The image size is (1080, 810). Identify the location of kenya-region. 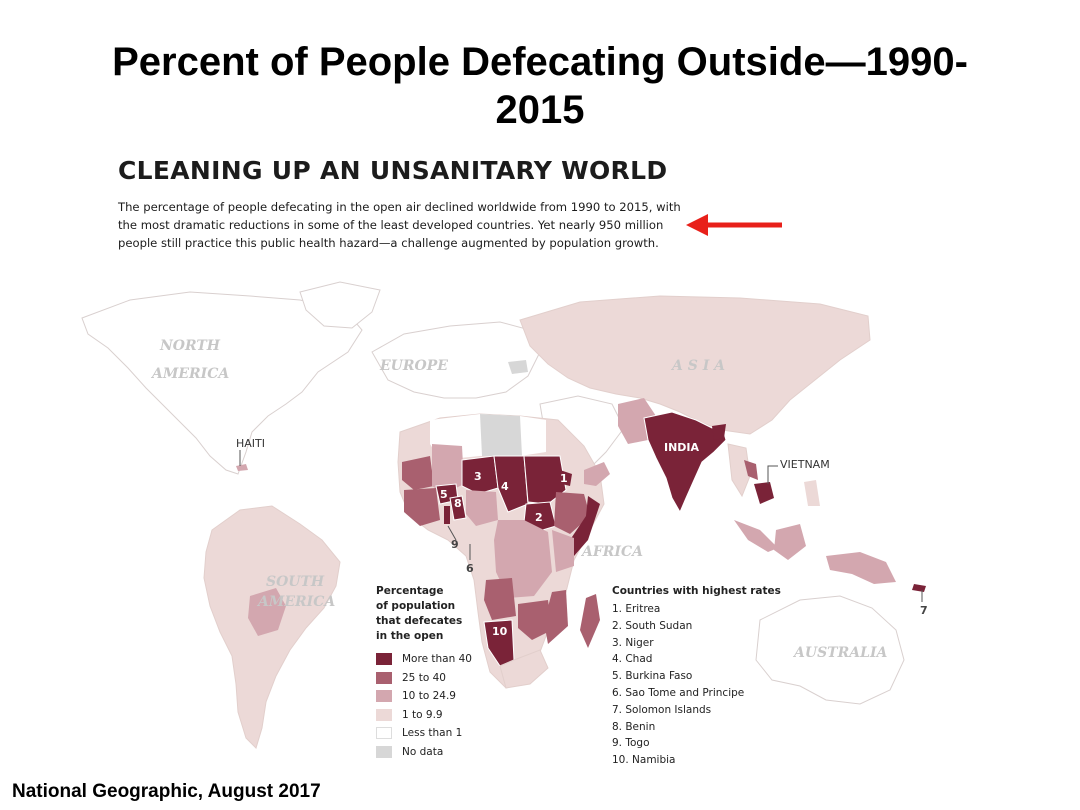
(563, 551).